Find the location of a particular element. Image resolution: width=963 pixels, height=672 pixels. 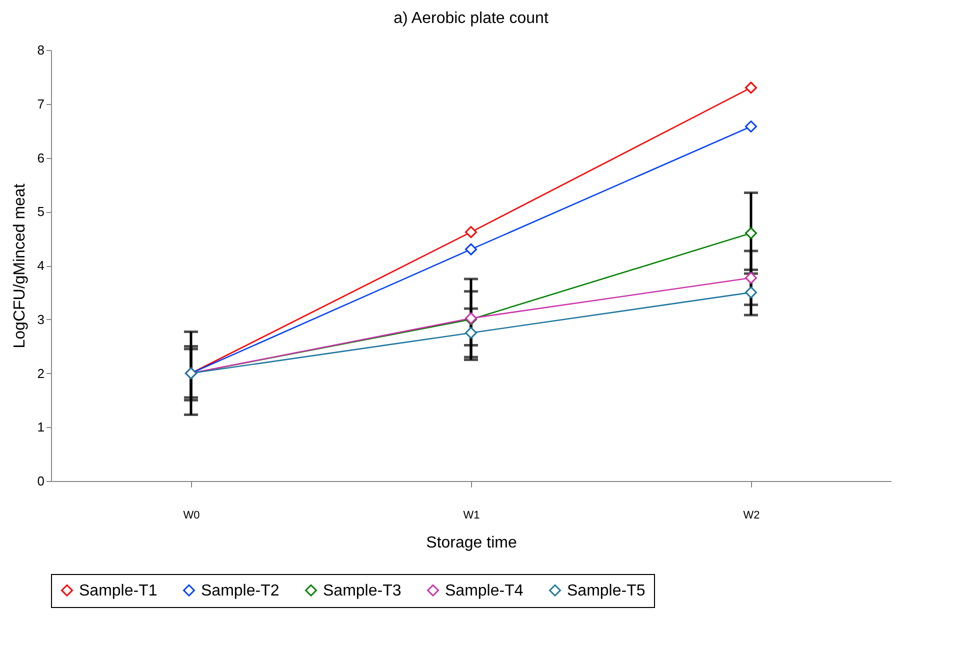

legend-label: Sample-T1 is located at coordinates (118, 591).